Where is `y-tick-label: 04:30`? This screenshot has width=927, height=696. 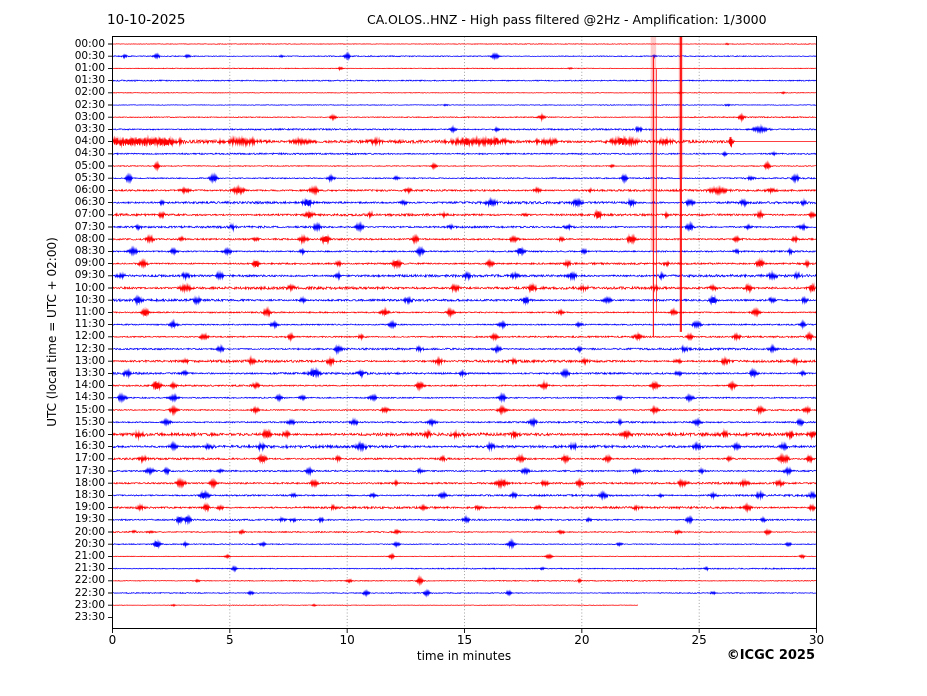 y-tick-label: 04:30 is located at coordinates (89, 153).